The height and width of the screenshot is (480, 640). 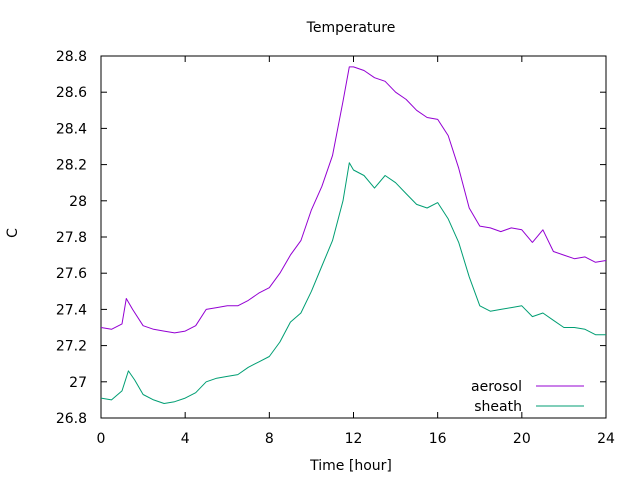 I want to click on y-tick-label: 26.8, so click(x=71, y=419).